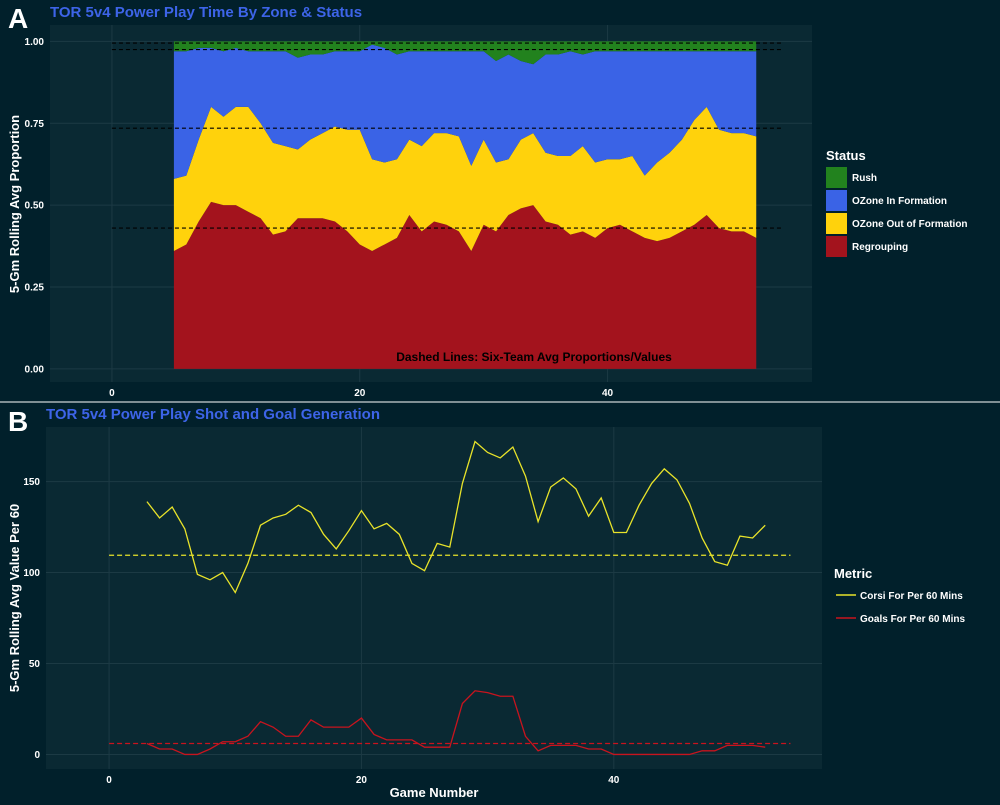 This screenshot has width=1000, height=805. Describe the element at coordinates (465, 53) in the screenshot. I see `area-rush` at that location.